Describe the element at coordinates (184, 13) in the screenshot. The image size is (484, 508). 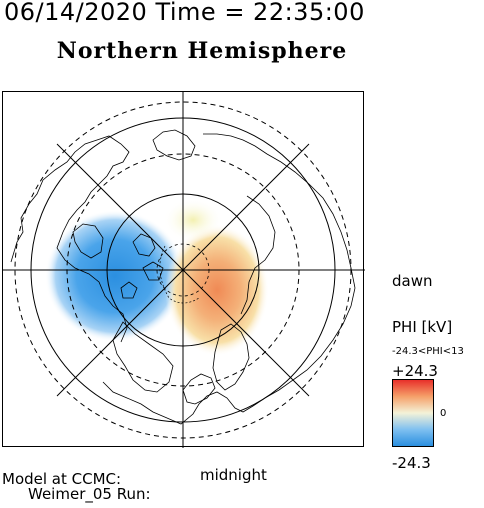
I see `timestamp-label: 06/14/2020 Time = 22:35:00` at that location.